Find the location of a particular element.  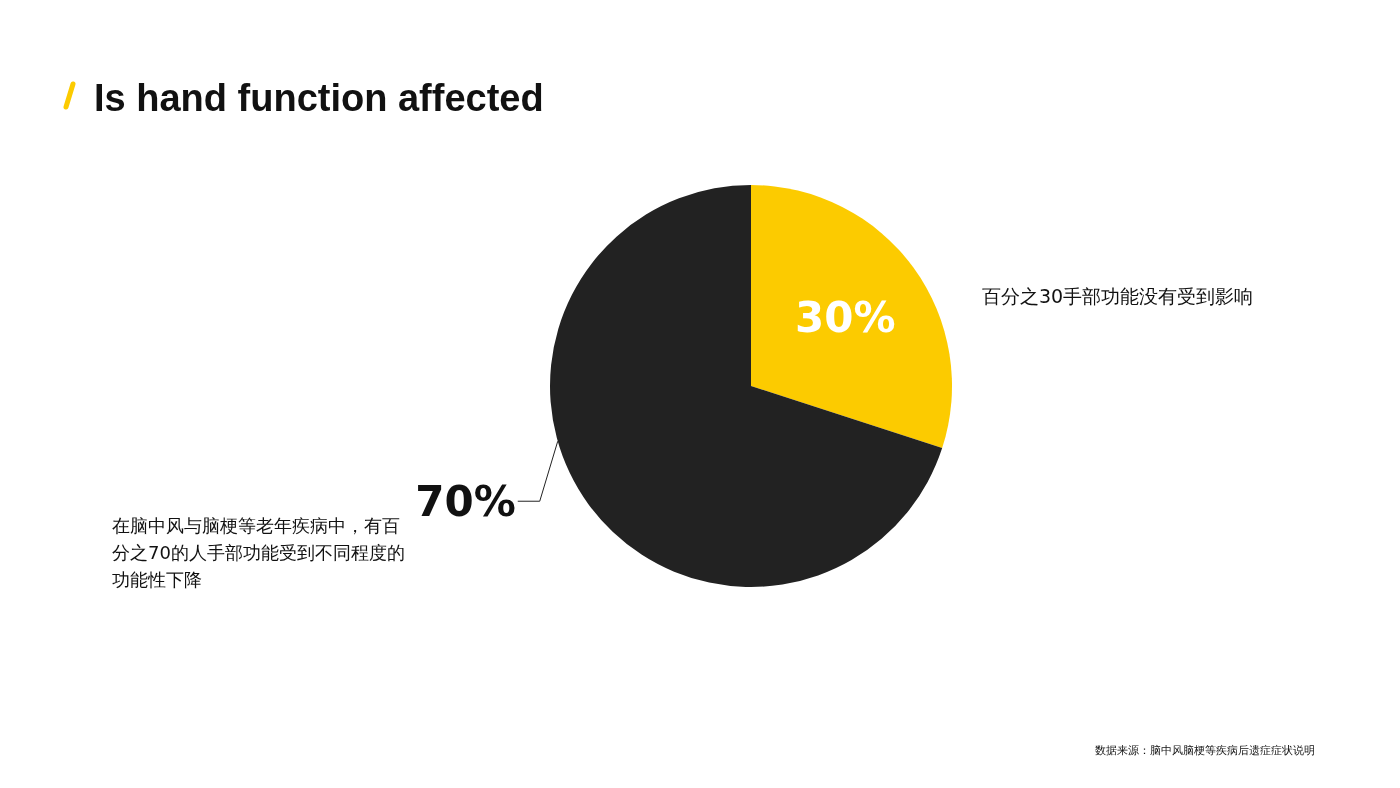

data-label: 70% is located at coordinates (465, 501).